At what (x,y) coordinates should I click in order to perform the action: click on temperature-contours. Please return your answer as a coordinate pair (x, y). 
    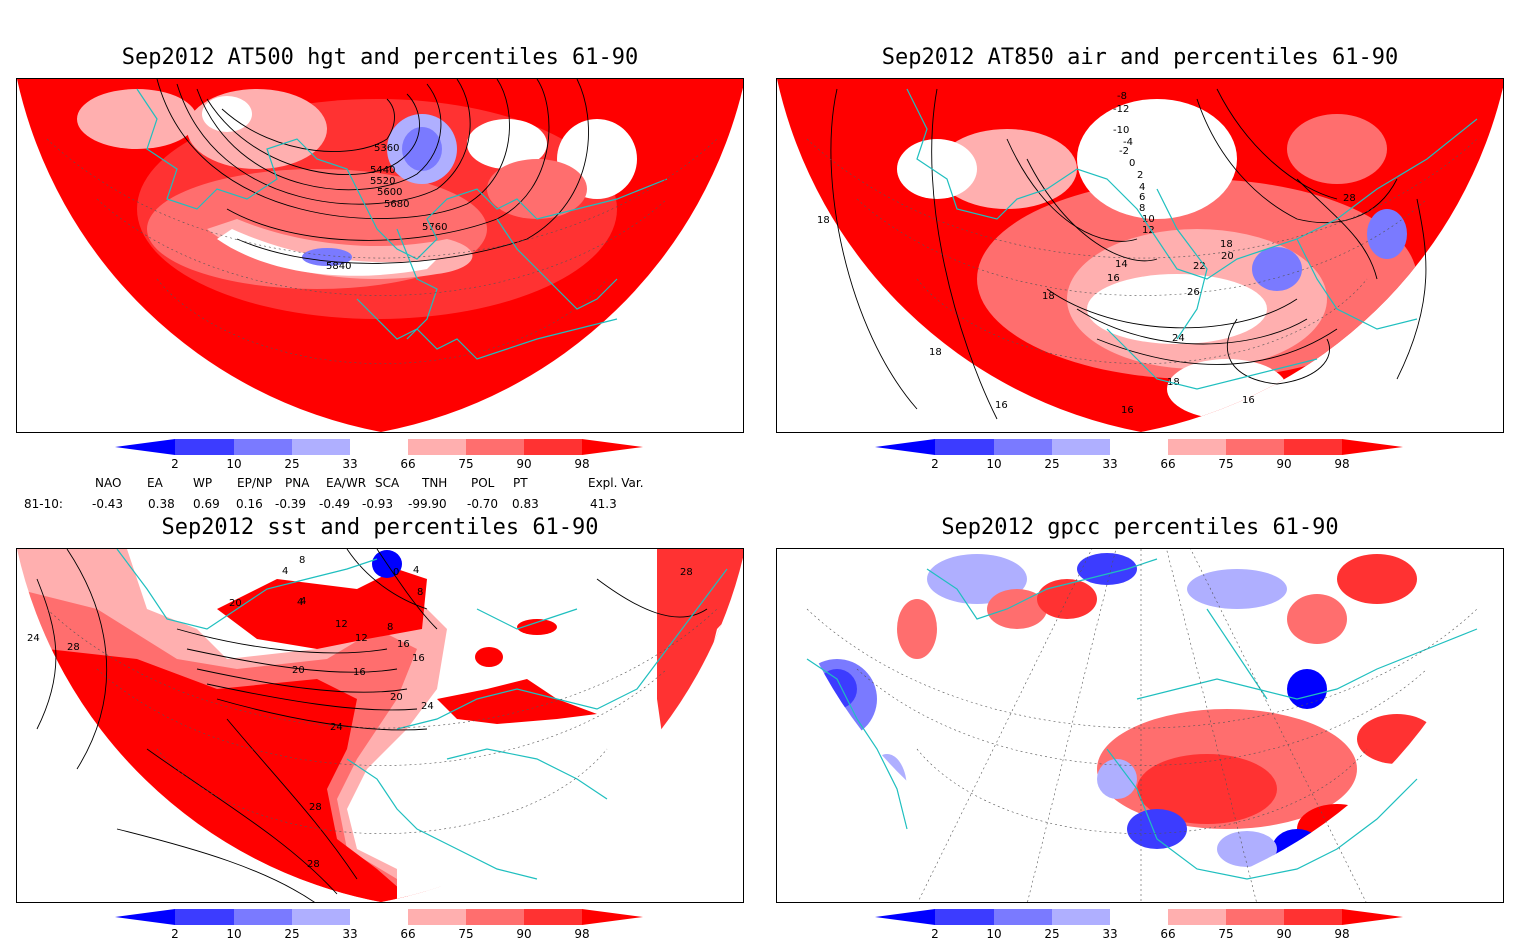
    Looking at the image, I should click on (1128, 254).